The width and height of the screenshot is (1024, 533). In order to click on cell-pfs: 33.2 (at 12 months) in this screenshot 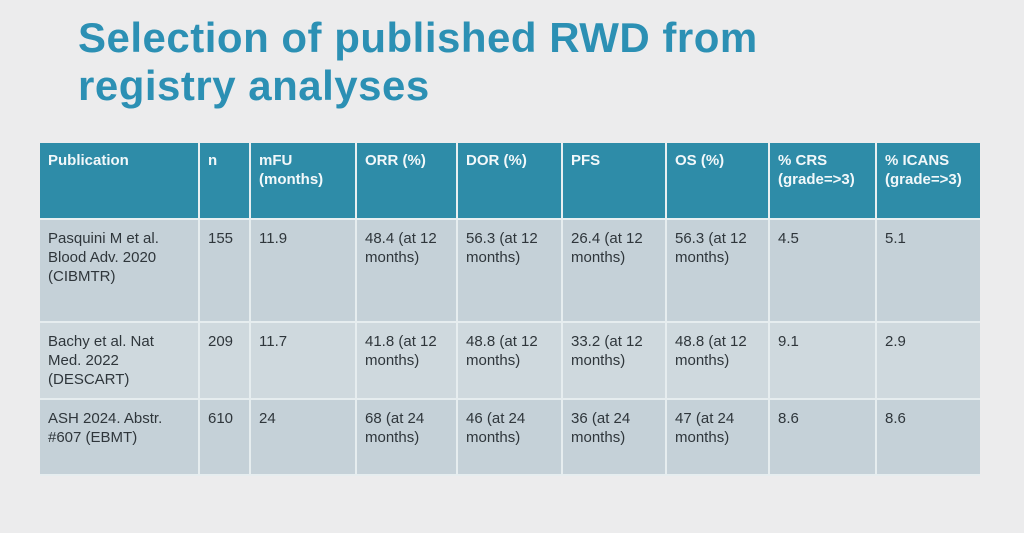, I will do `click(615, 361)`.